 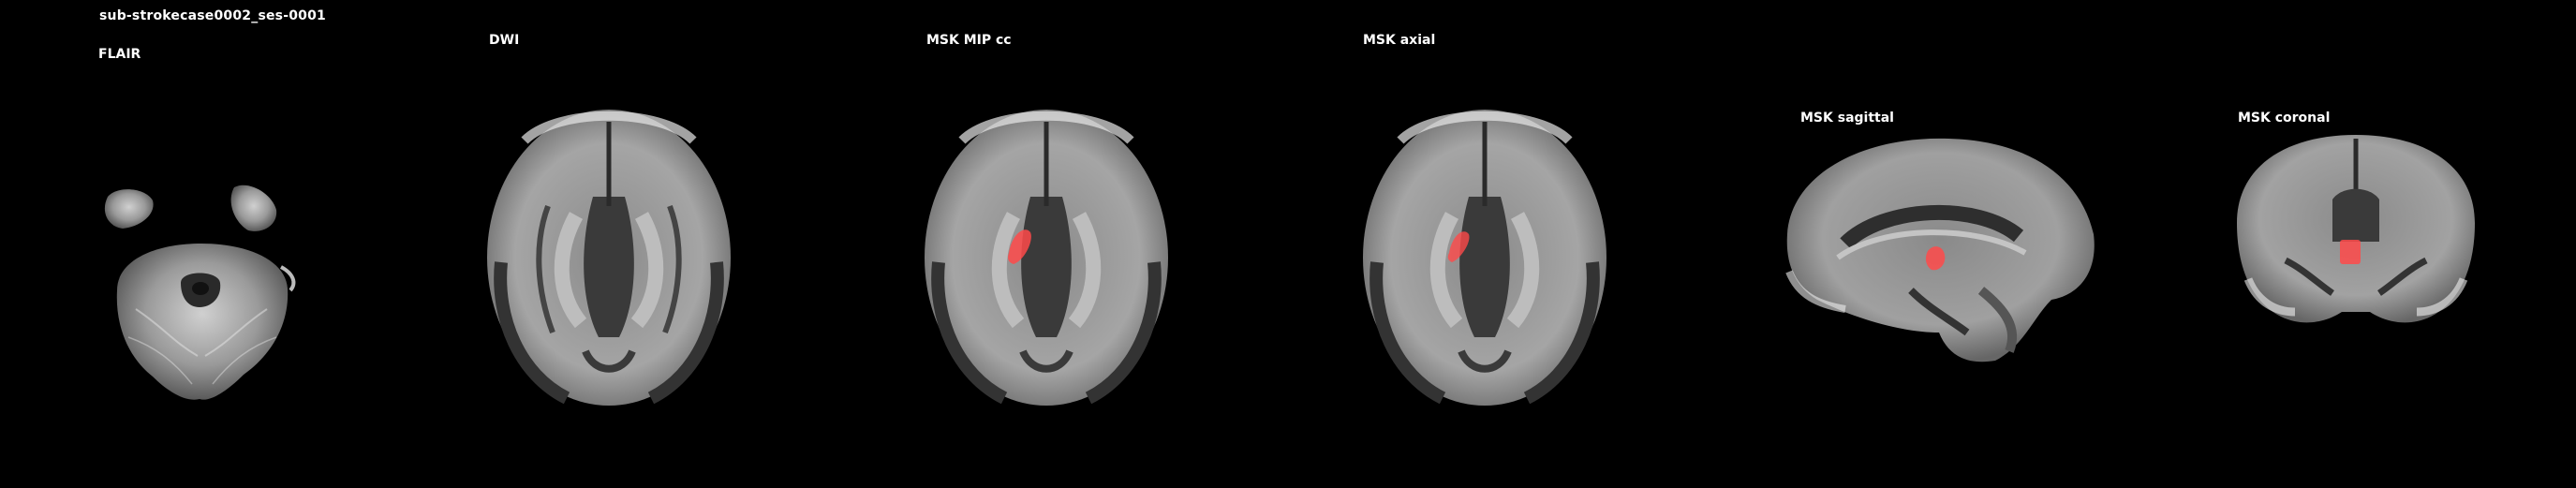 What do you see at coordinates (504, 41) in the screenshot?
I see `dwi-label: DWI` at bounding box center [504, 41].